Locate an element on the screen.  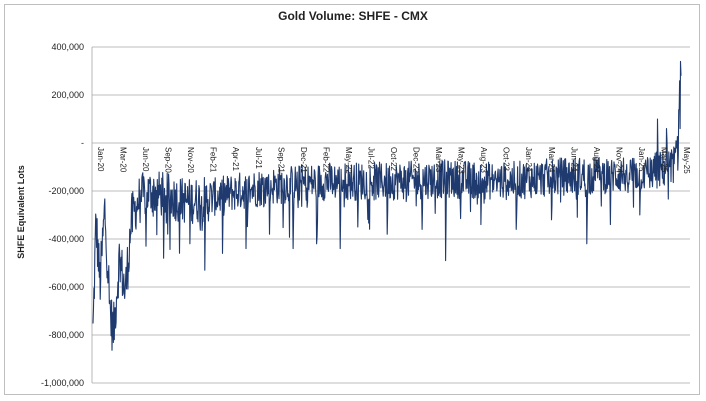
x-tick-label: Sep-20 is located at coordinates (168, 160).